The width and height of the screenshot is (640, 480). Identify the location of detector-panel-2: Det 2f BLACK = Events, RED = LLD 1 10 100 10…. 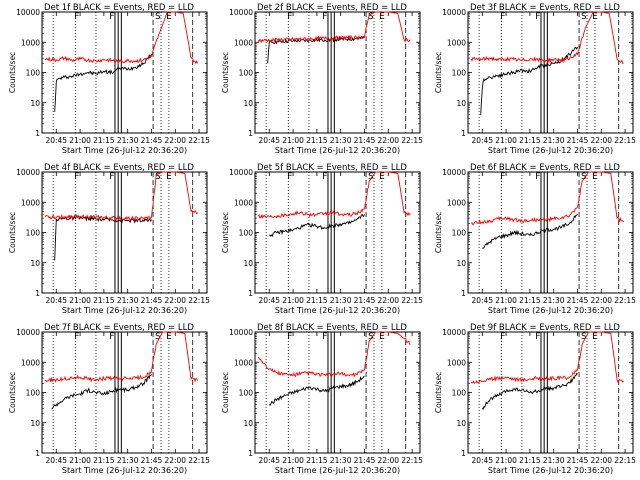
(319, 80).